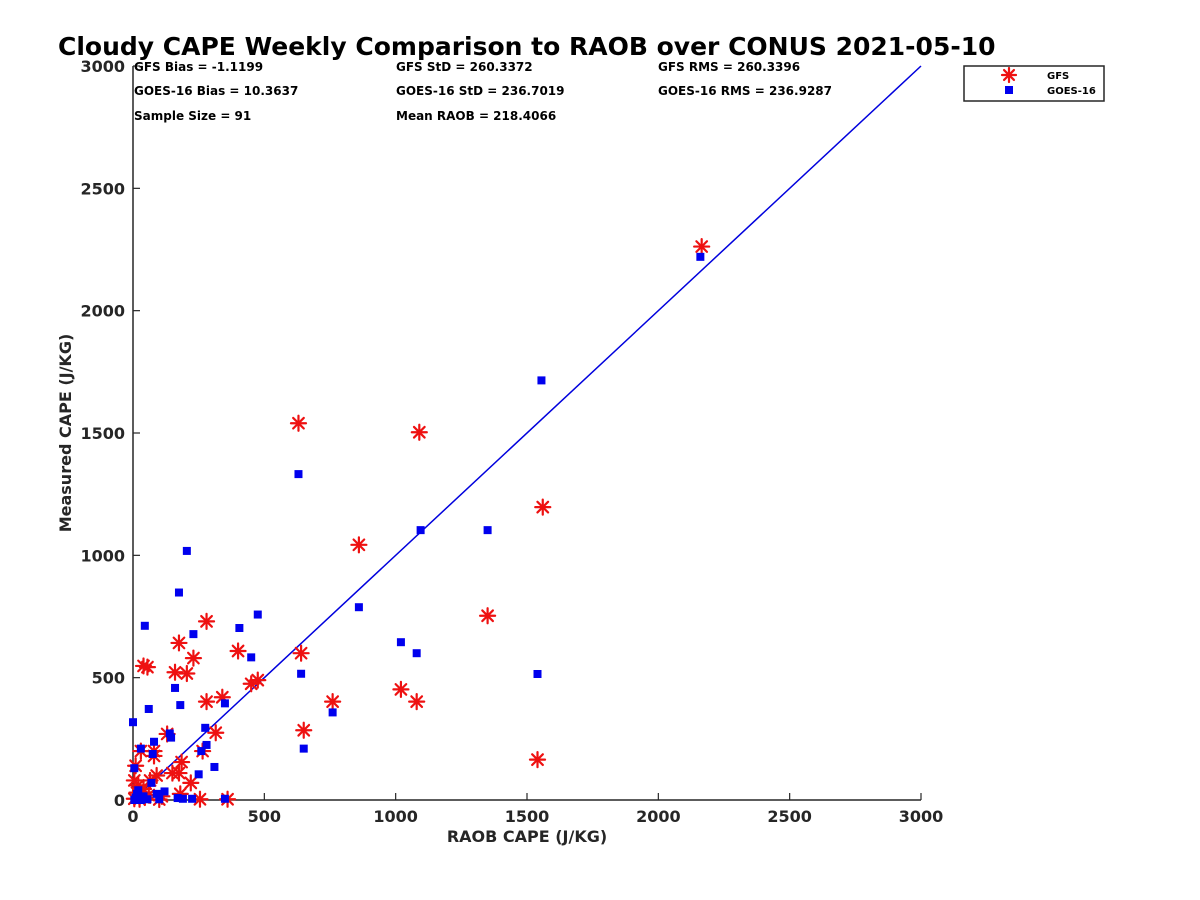 The height and width of the screenshot is (900, 1200). I want to click on y-tick-label: 1500, so click(102, 433).